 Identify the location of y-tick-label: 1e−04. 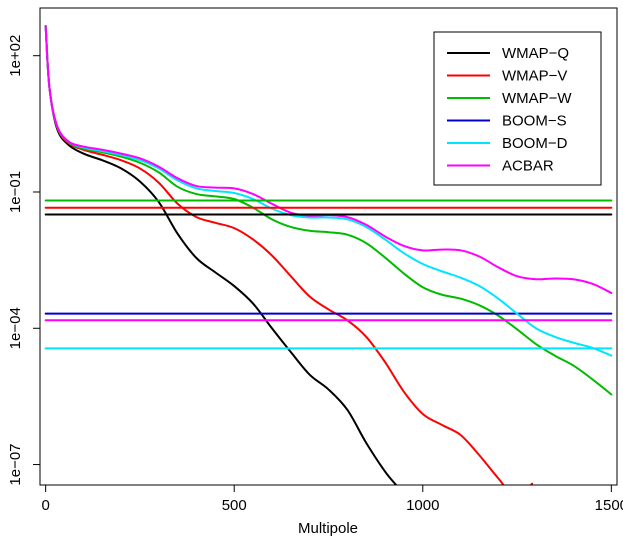
(15, 328).